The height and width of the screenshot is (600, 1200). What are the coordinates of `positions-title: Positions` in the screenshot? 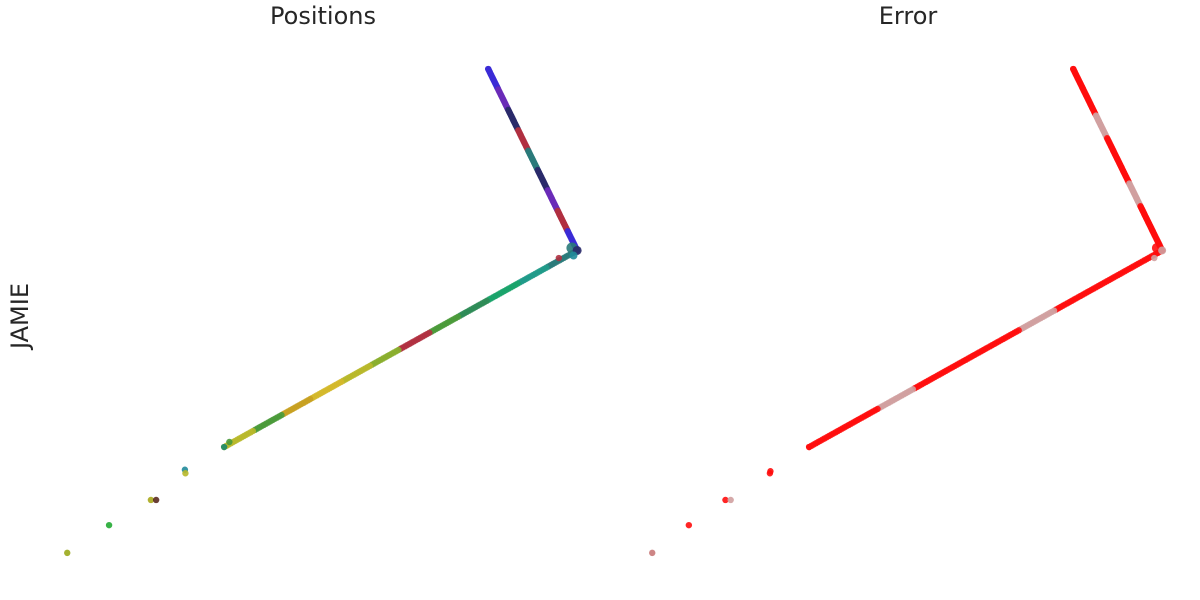 It's located at (323, 16).